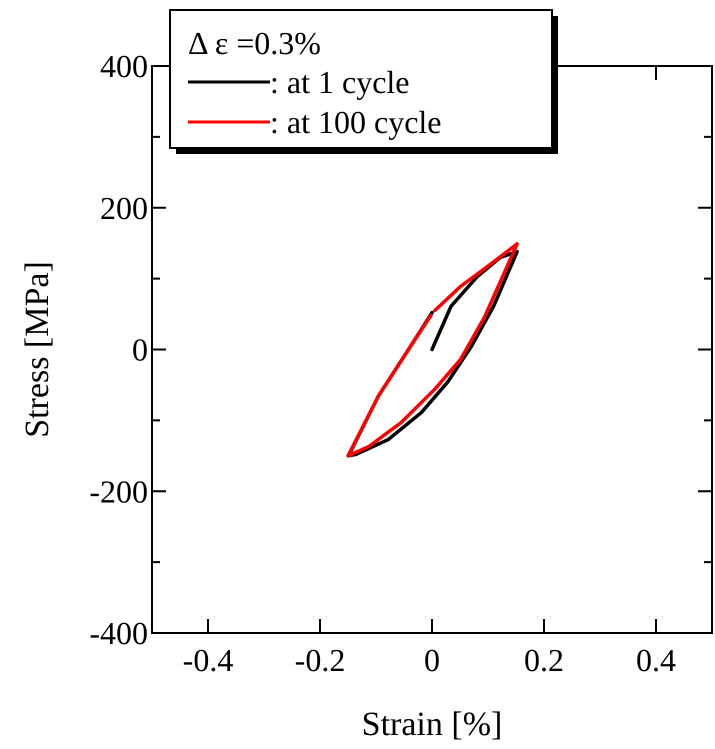  I want to click on x-tick-label: -0.2, so click(320, 660).